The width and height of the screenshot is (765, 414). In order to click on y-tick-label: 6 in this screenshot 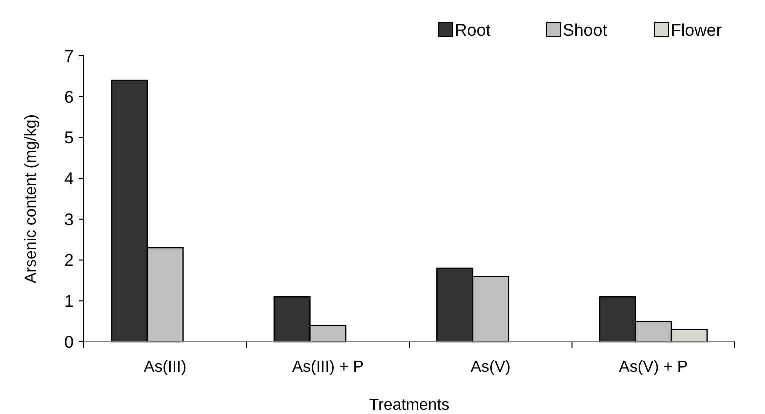, I will do `click(69, 97)`.